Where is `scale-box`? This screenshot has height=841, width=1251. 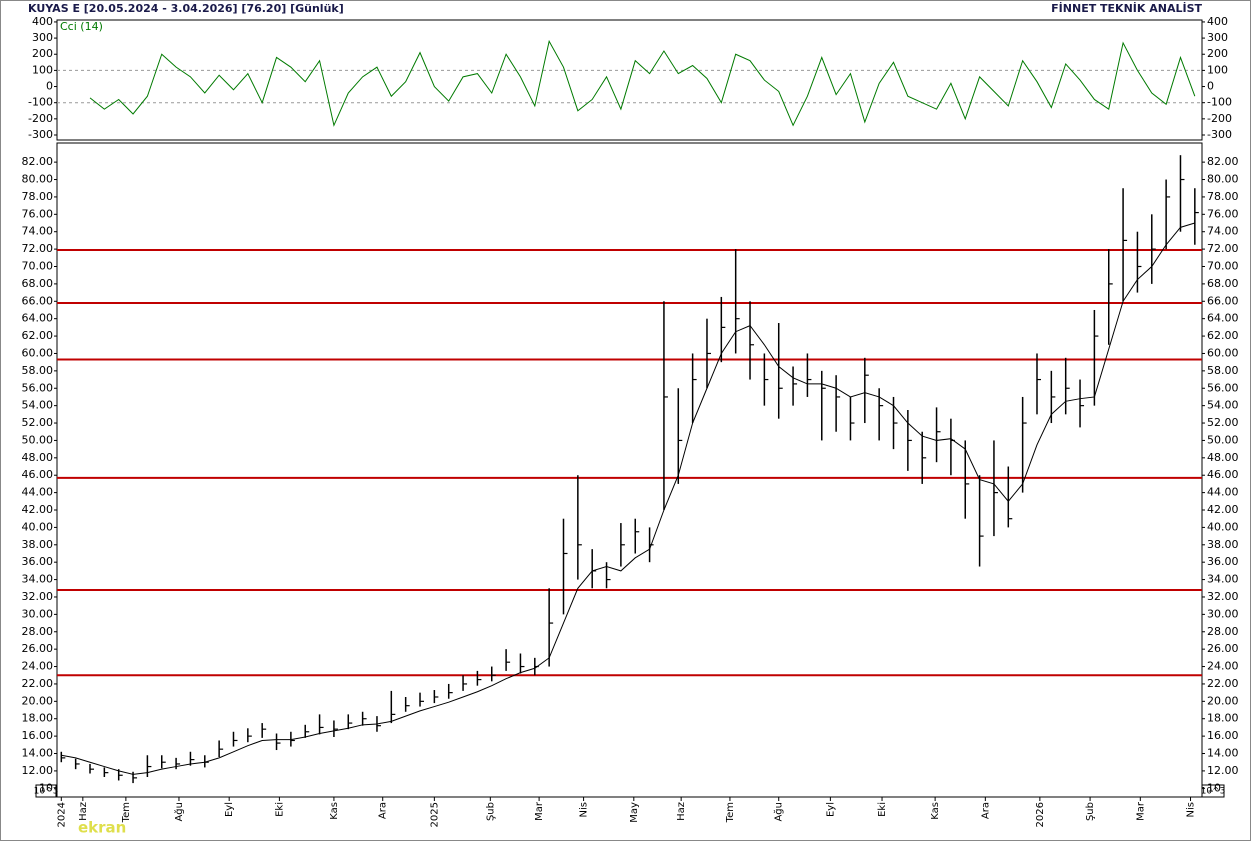
scale-box is located at coordinates (1213, 791).